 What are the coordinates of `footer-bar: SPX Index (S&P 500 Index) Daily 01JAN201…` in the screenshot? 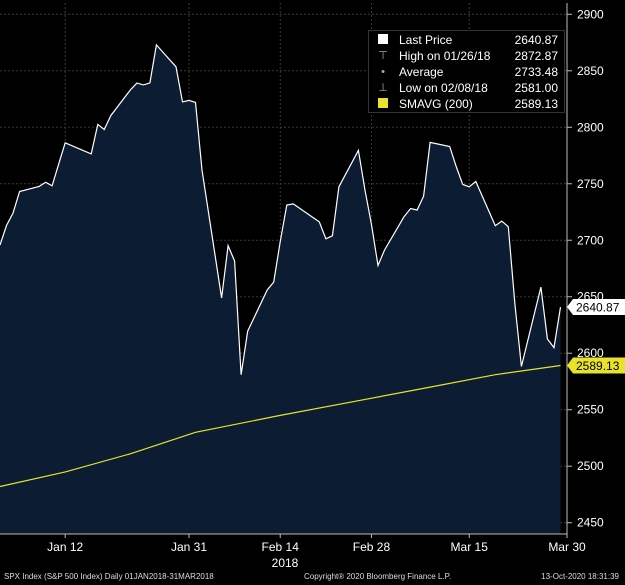 It's located at (312, 577).